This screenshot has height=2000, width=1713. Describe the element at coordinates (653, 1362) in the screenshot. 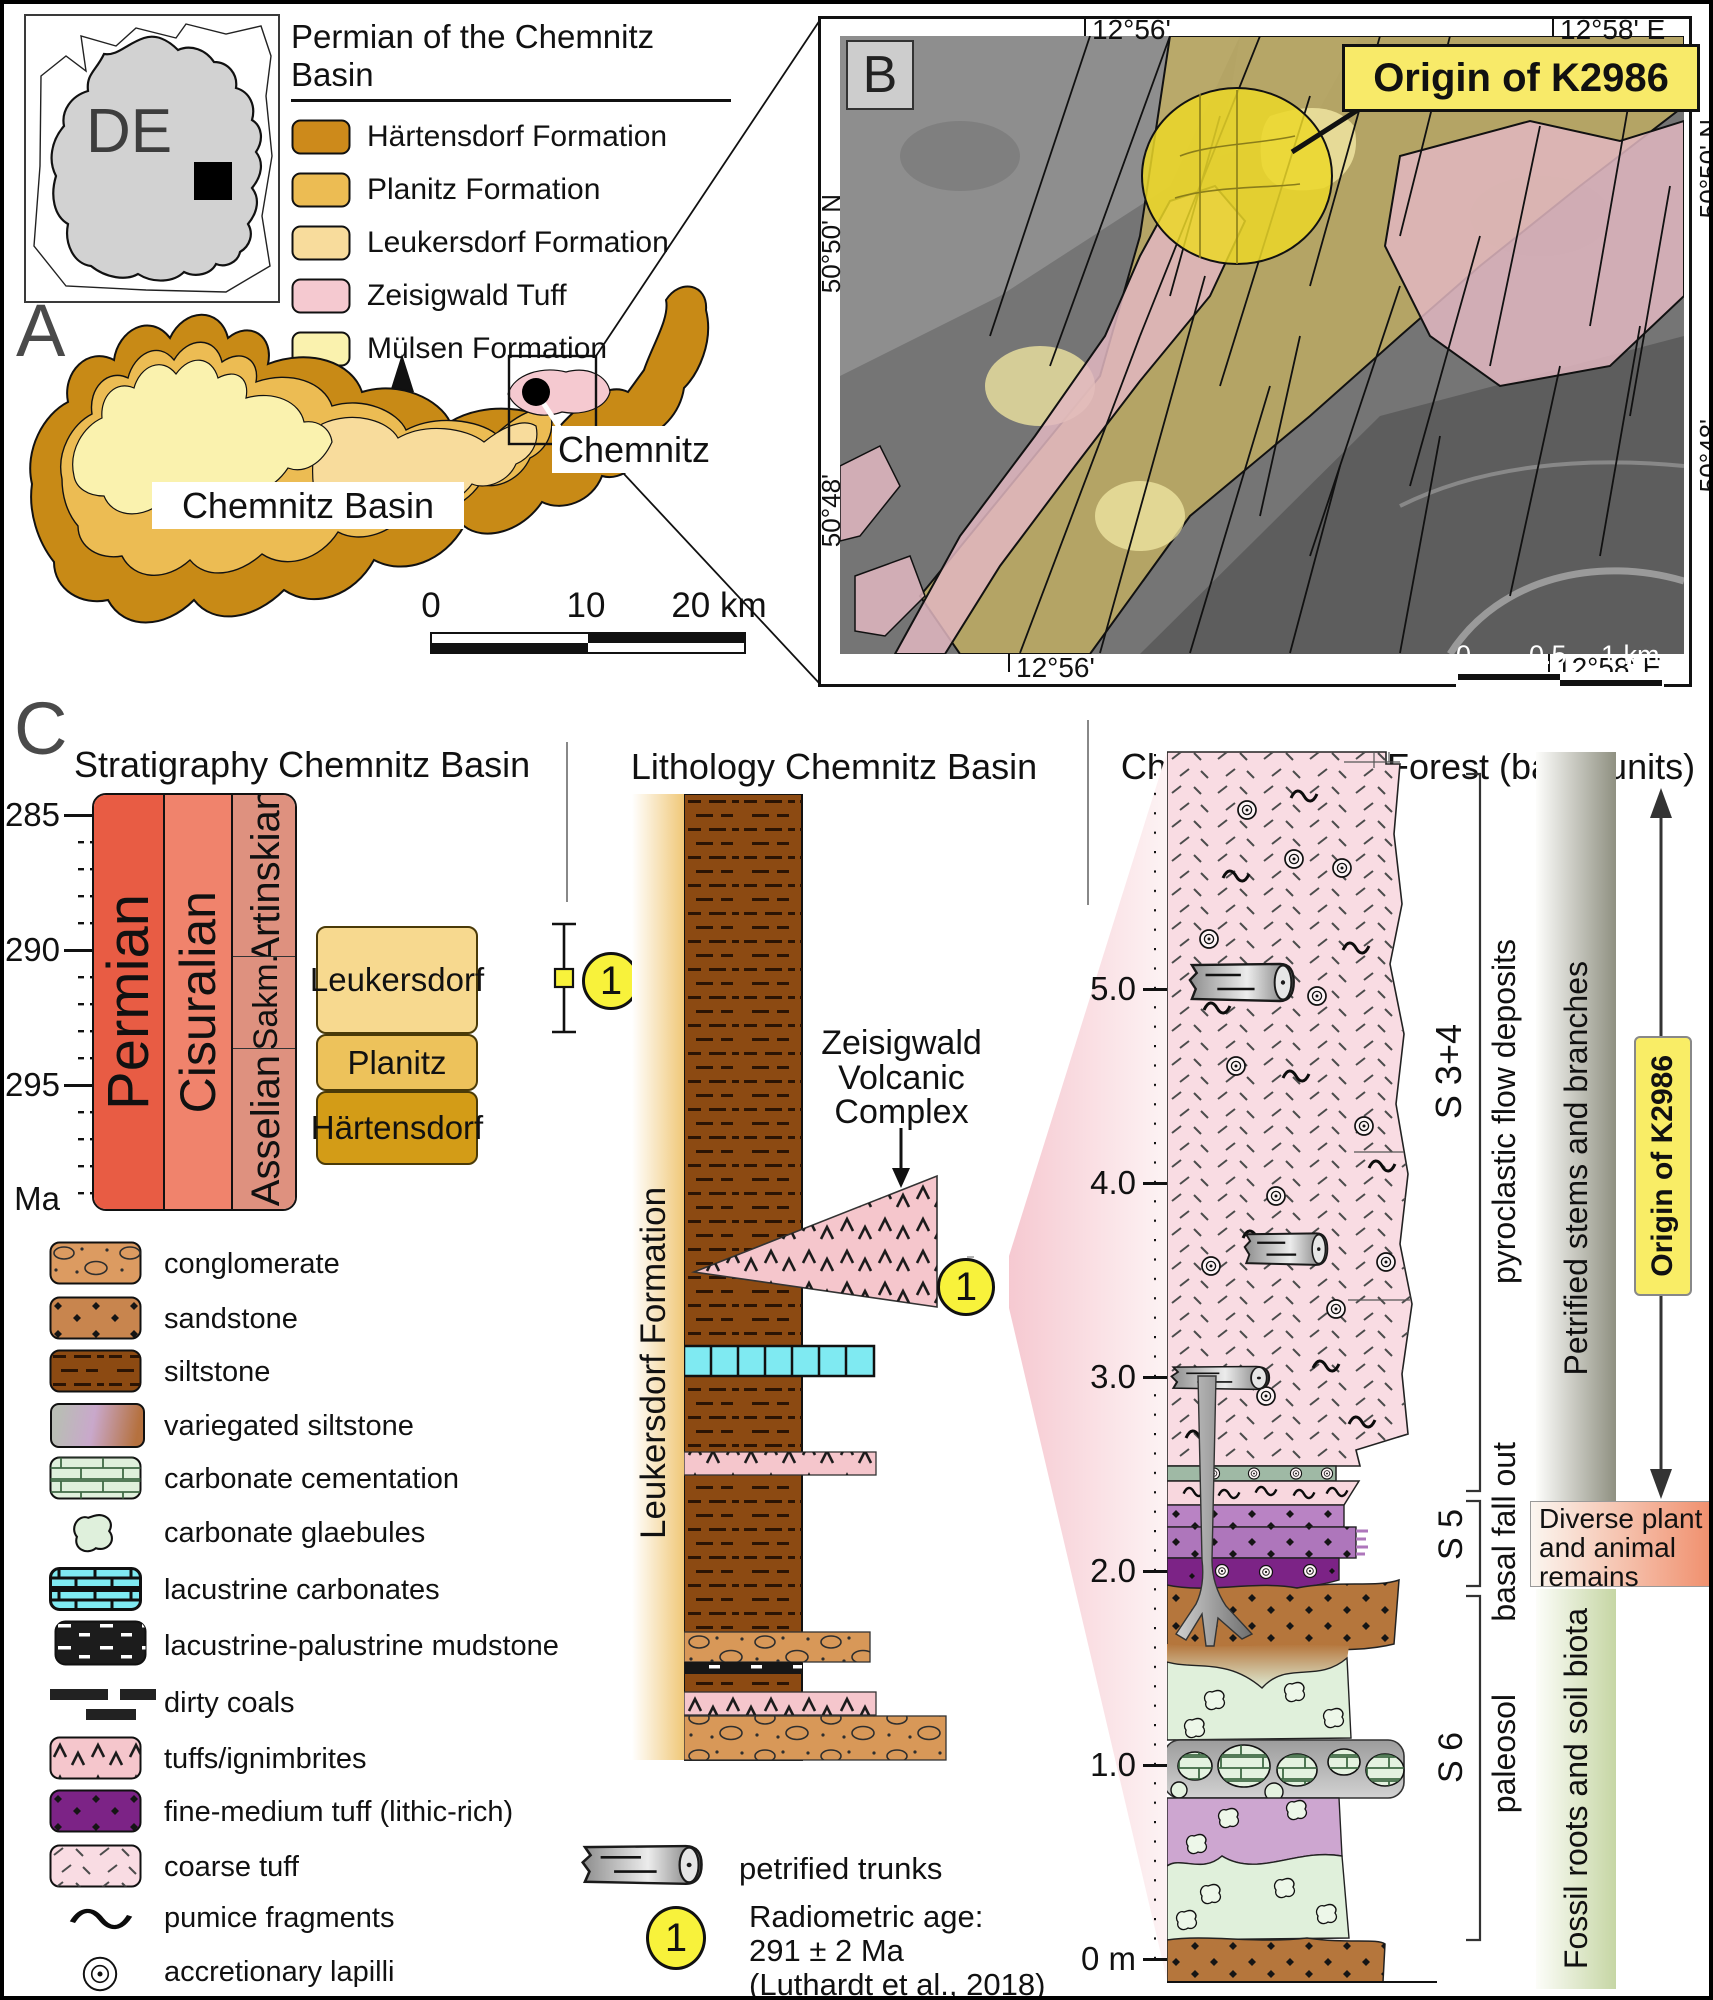

I see `lith-formation-label: Leukersdorf Formation` at that location.